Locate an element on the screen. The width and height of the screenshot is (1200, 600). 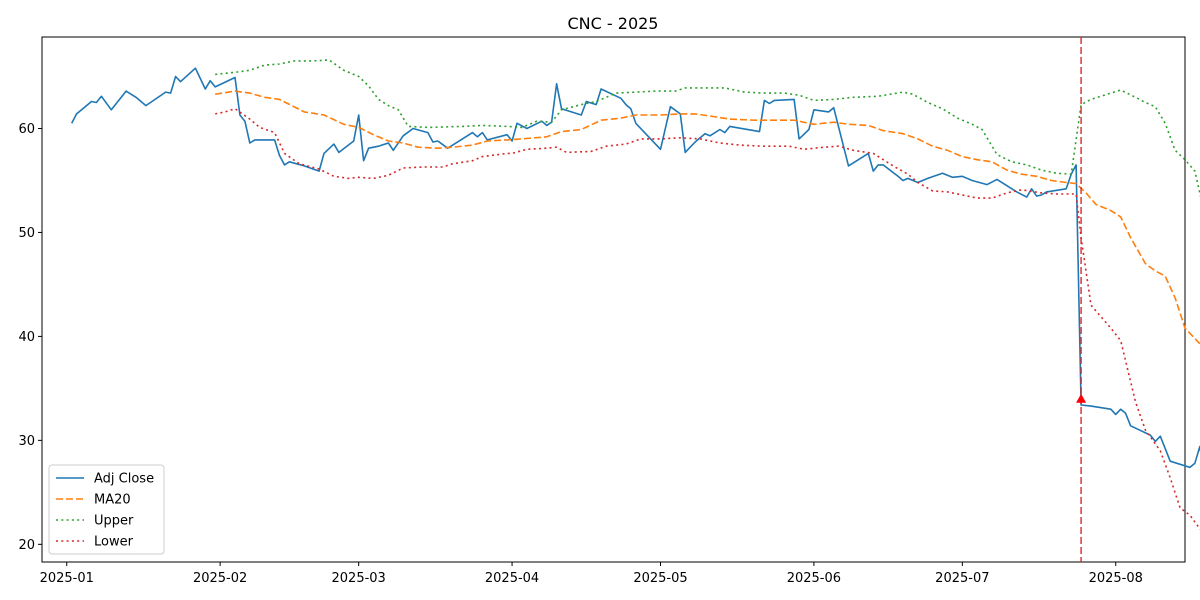
x-tick-label-2: 2025-02 is located at coordinates (220, 578).